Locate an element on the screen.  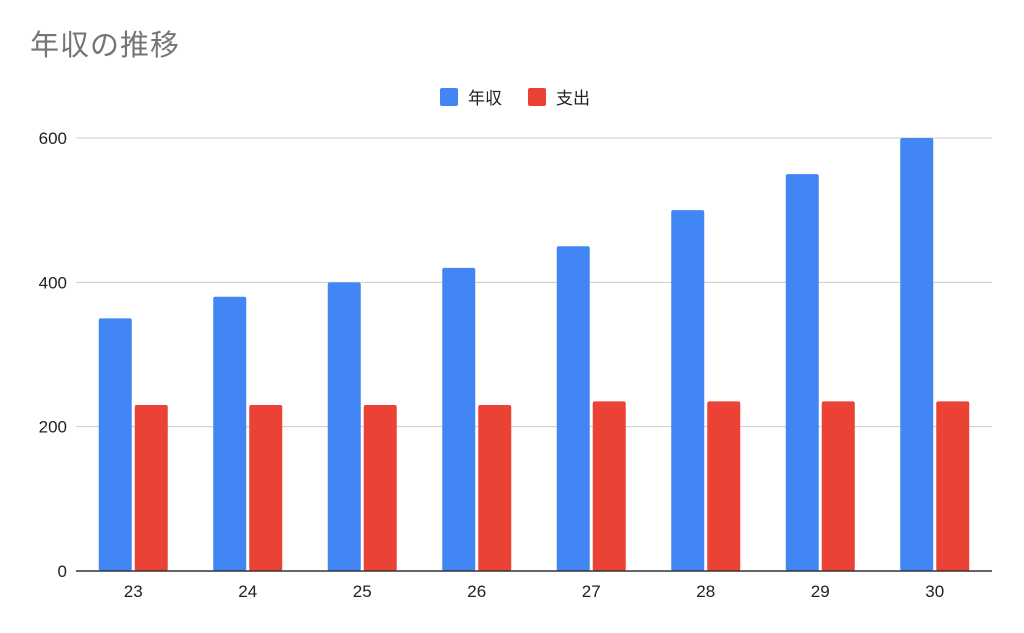
x-tick-label: 25 is located at coordinates (362, 591).